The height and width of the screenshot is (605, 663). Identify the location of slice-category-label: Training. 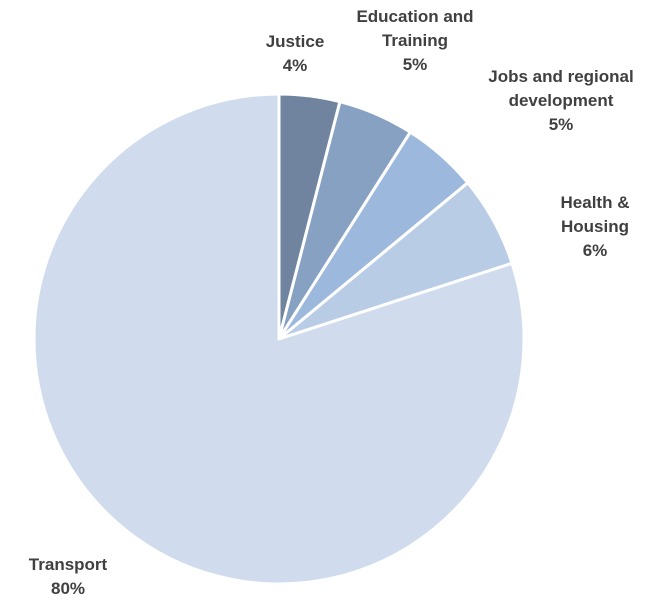
(415, 40).